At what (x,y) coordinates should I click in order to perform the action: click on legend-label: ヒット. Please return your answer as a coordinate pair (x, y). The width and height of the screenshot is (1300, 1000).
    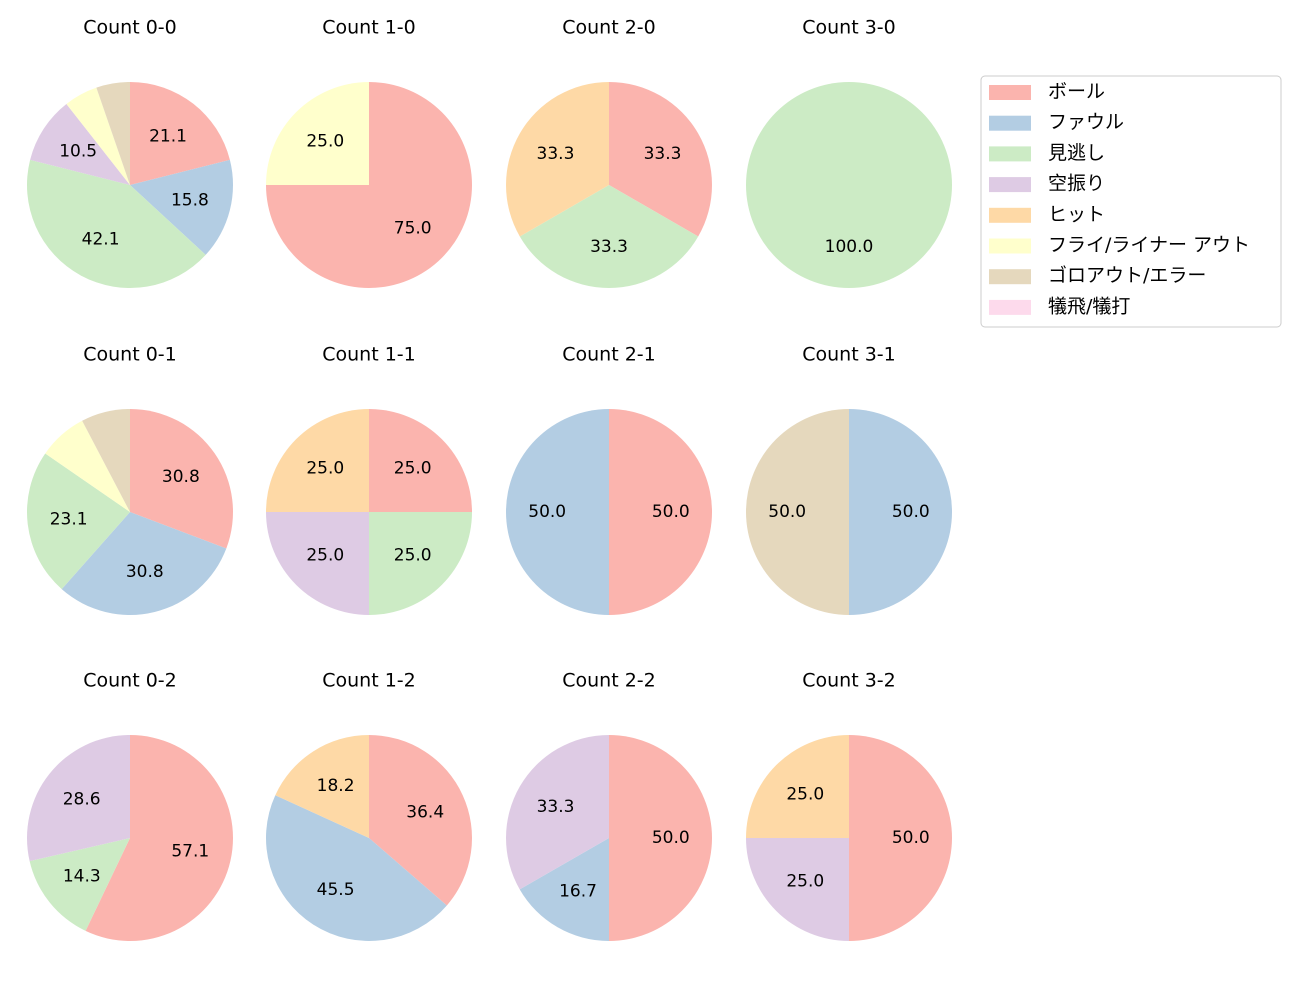
    Looking at the image, I should click on (1076, 214).